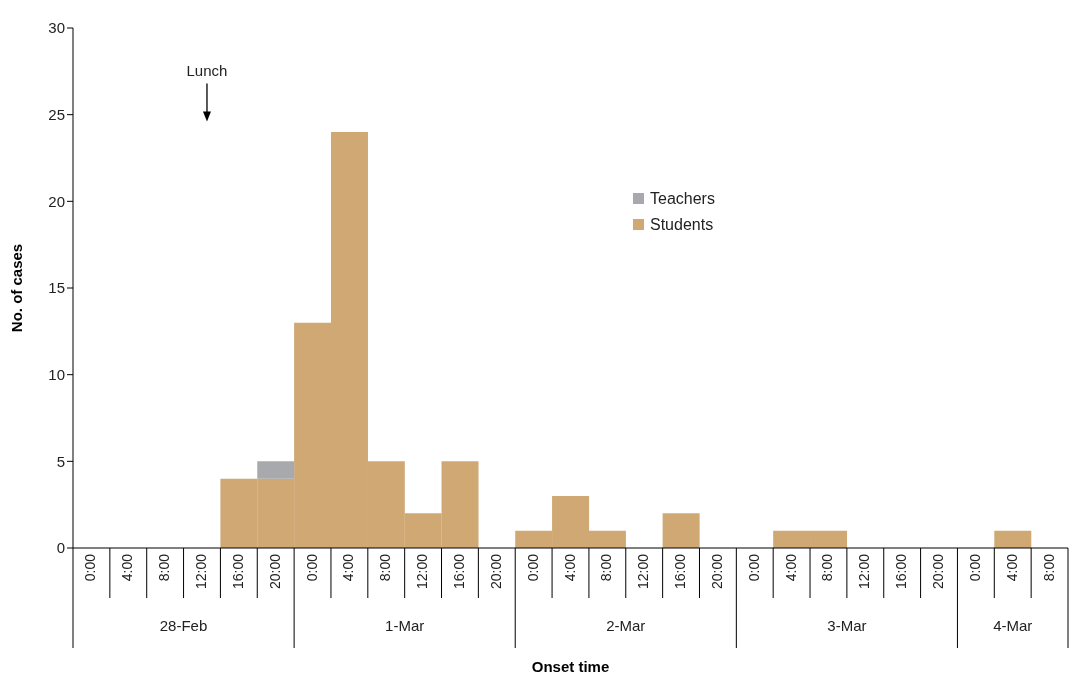 This screenshot has width=1081, height=678. I want to click on y-axis-title: No. of cases, so click(16, 288).